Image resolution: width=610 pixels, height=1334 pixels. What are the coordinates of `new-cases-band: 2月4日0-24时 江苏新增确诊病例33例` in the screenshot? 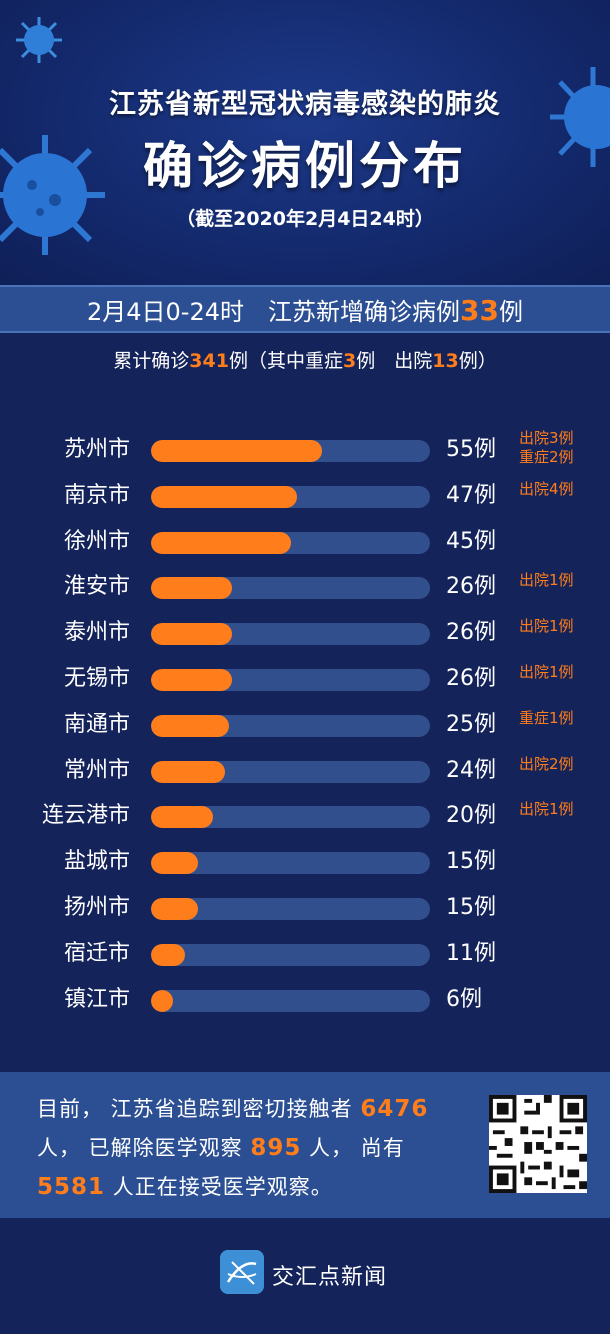 It's located at (305, 309).